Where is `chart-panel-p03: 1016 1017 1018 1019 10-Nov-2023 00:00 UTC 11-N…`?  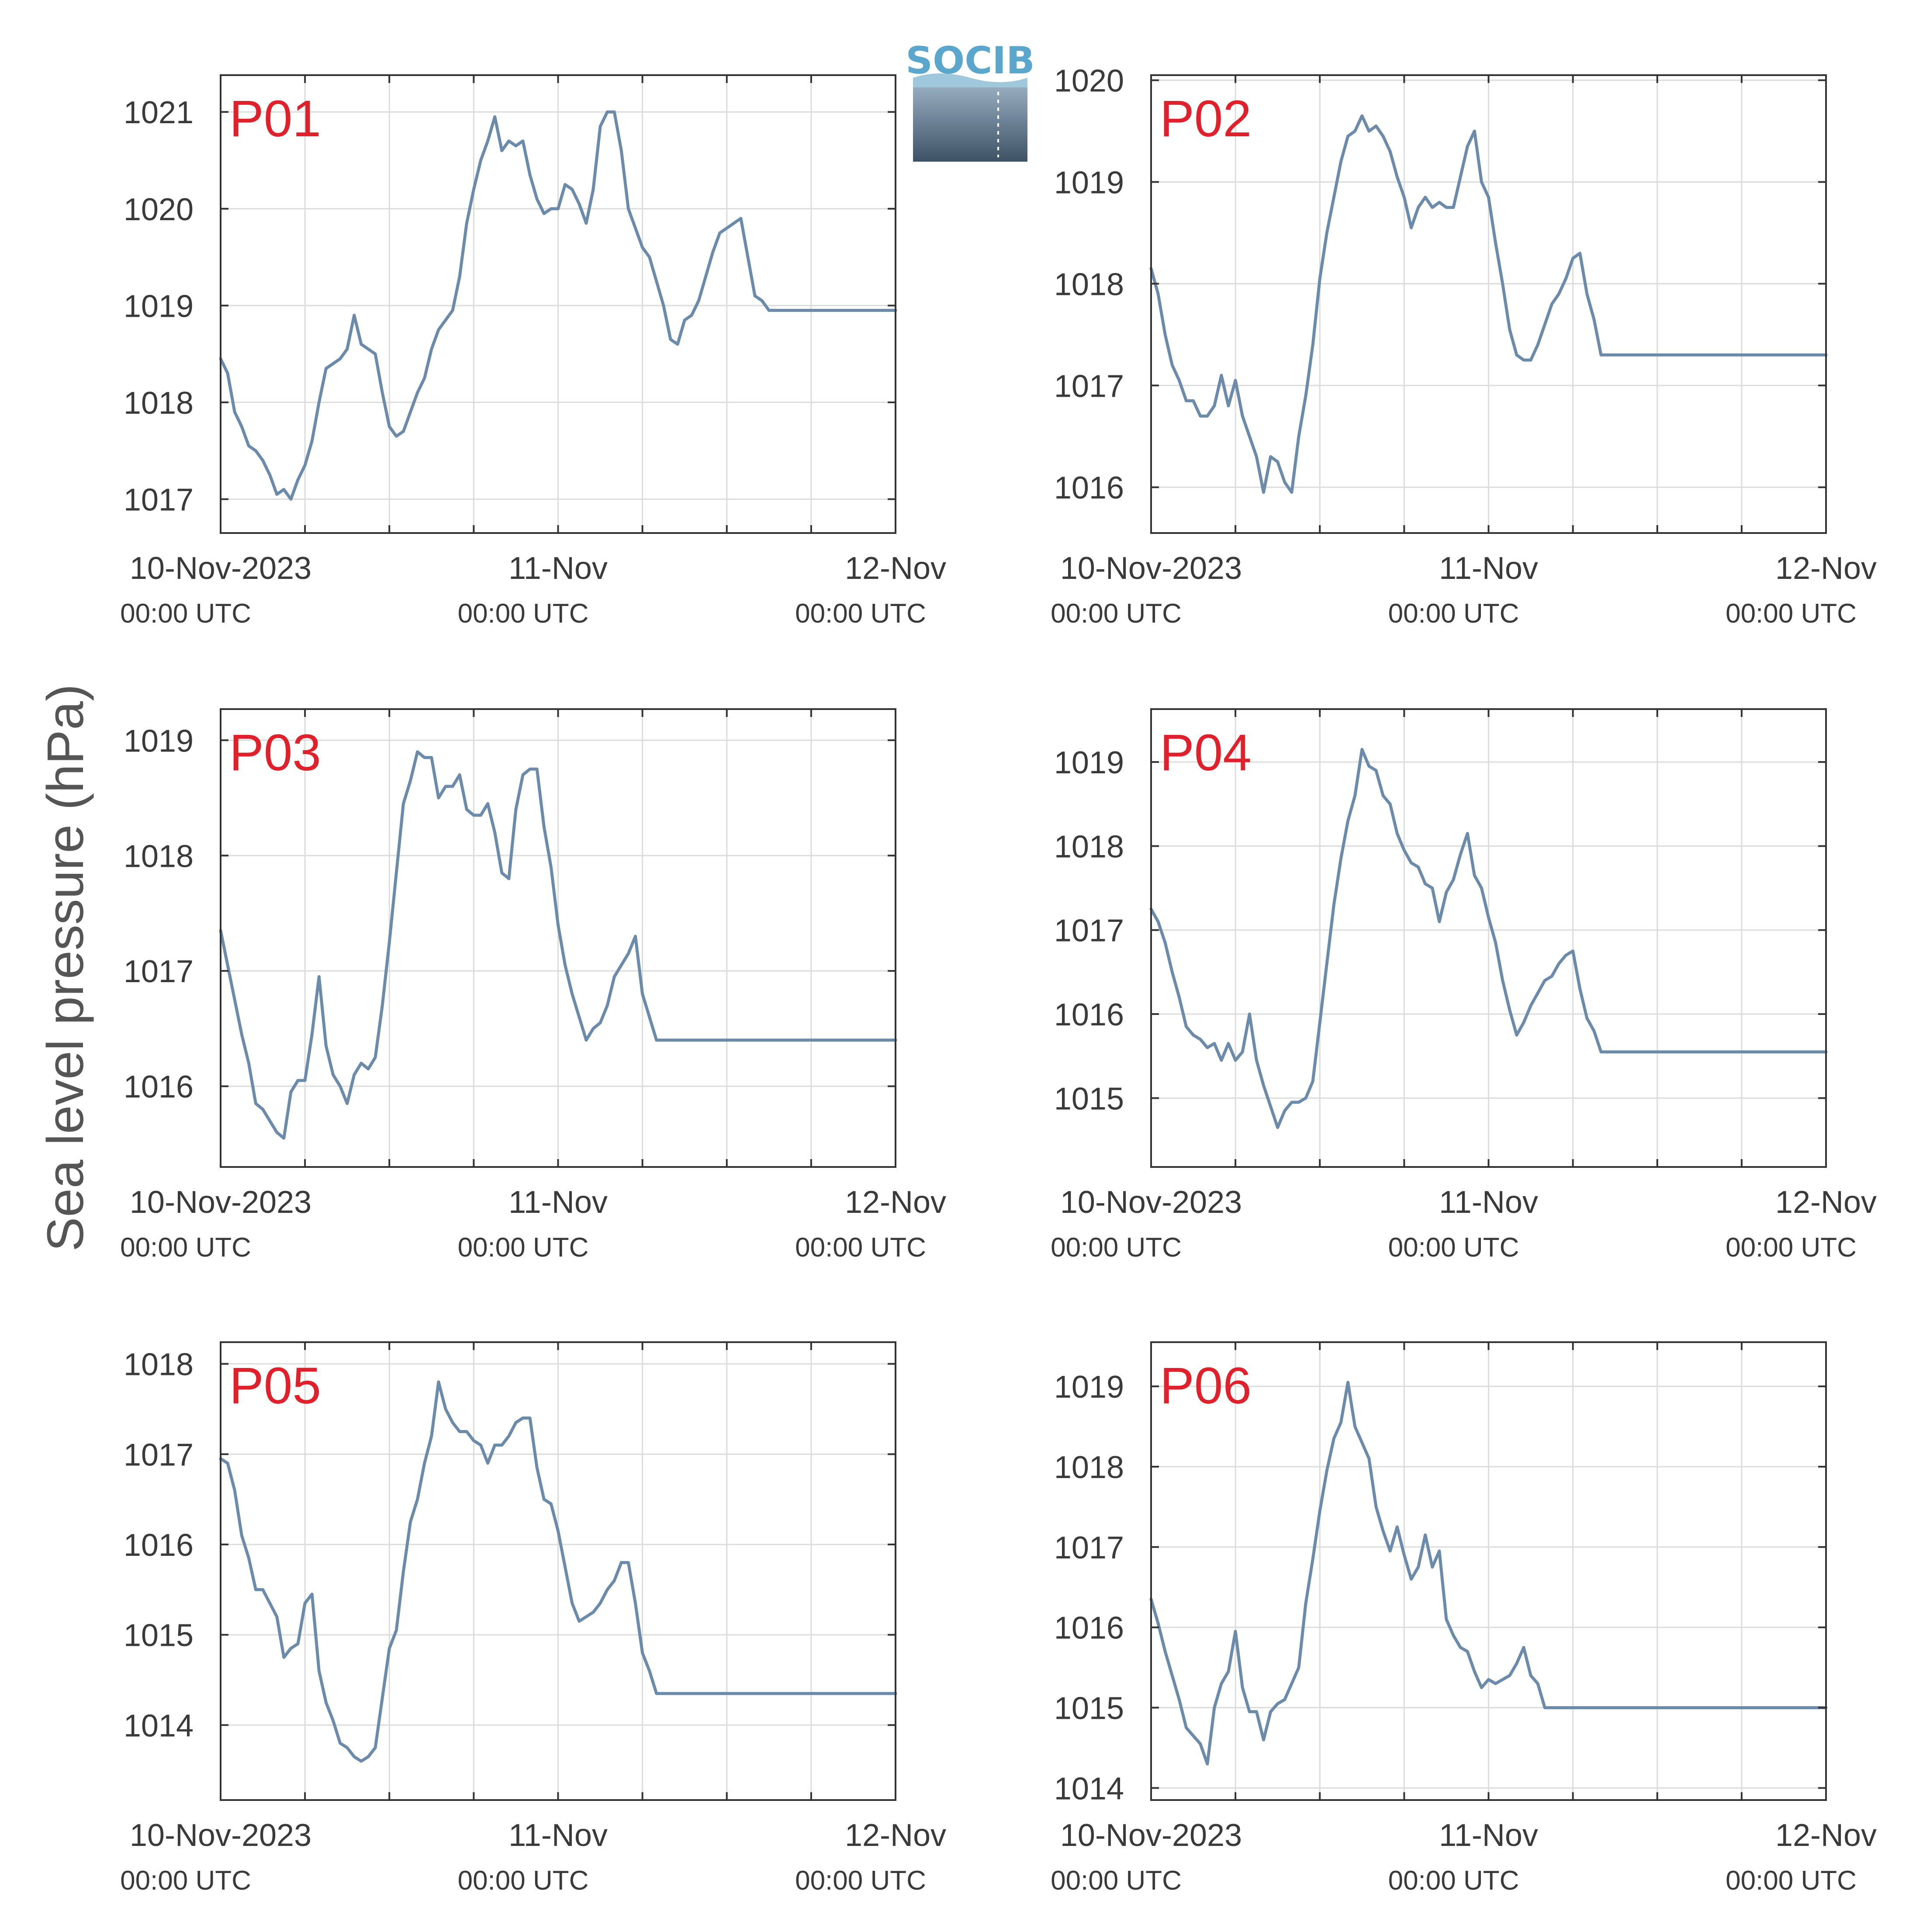 chart-panel-p03: 1016 1017 1018 1019 10-Nov-2023 00:00 UTC 11-N… is located at coordinates (533, 985).